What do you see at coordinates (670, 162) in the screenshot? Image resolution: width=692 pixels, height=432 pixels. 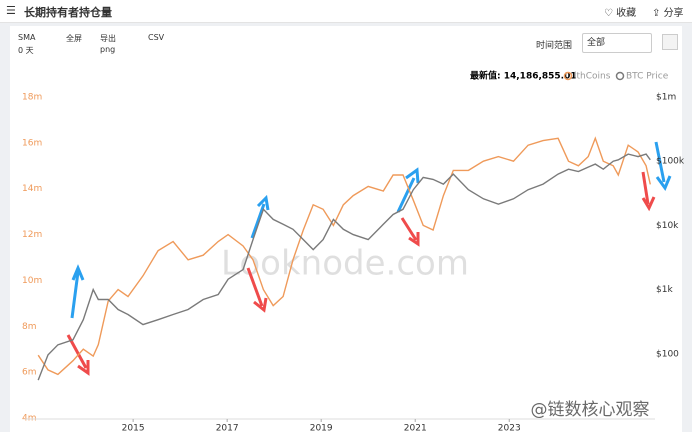 I see `y2-tick-label: $100k` at bounding box center [670, 162].